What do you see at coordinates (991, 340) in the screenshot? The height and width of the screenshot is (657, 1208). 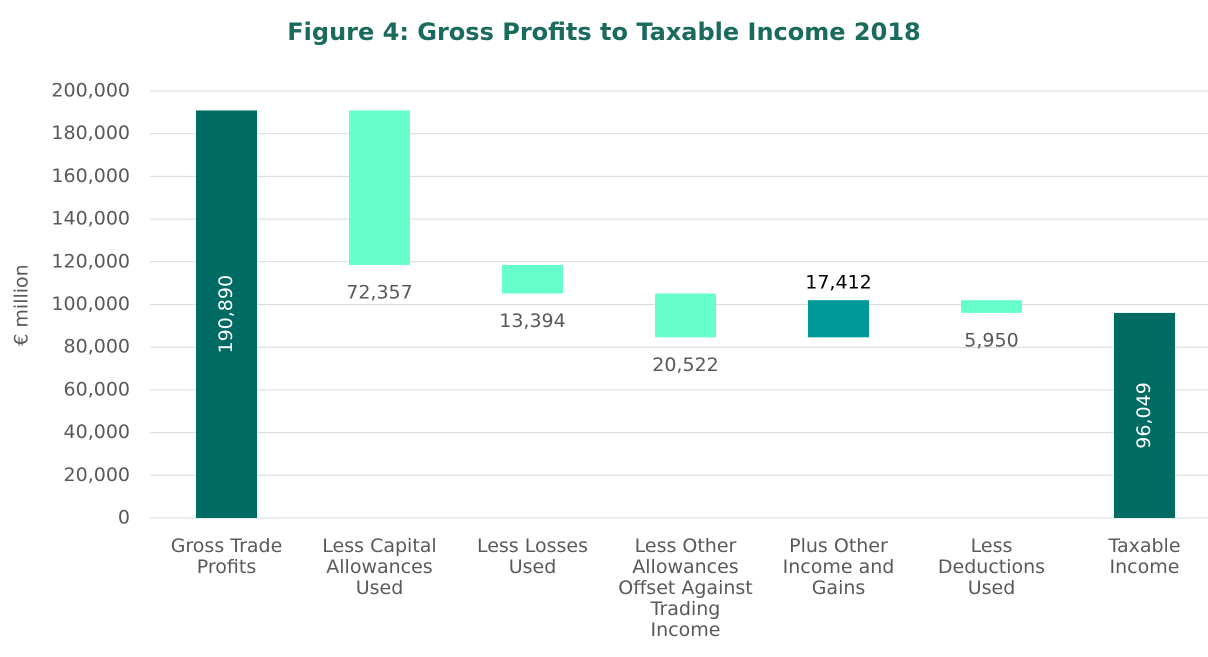 I see `value-label: 5,950` at bounding box center [991, 340].